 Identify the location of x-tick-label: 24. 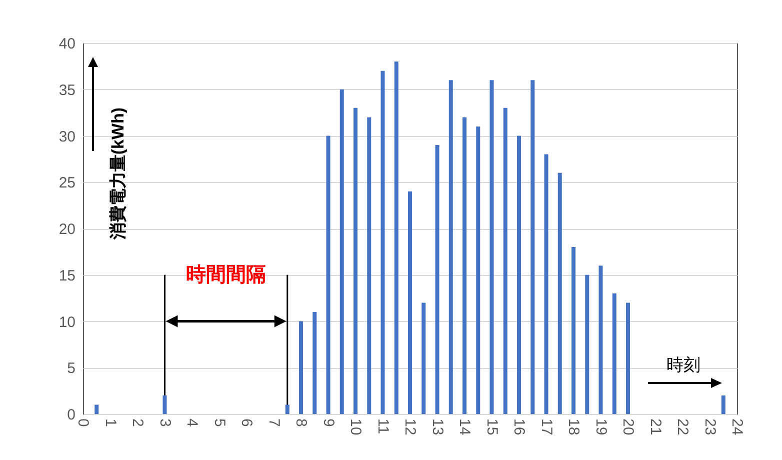
(737, 427).